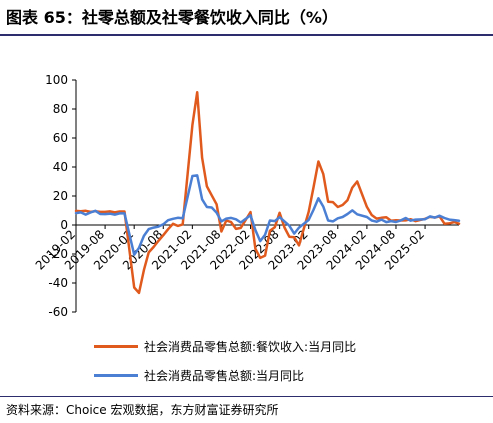 The height and width of the screenshot is (423, 493). I want to click on legend-item-total-retail: 社会消费品零售总额:当月同比, so click(199, 375).